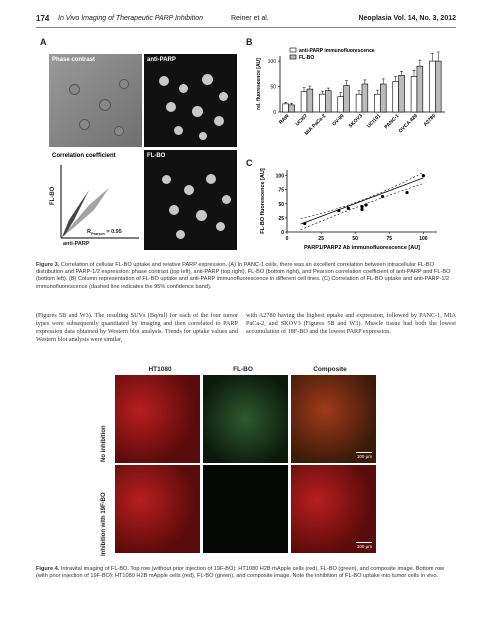  What do you see at coordinates (104, 443) in the screenshot?
I see `figure4-row1-label: No inhibition` at bounding box center [104, 443].